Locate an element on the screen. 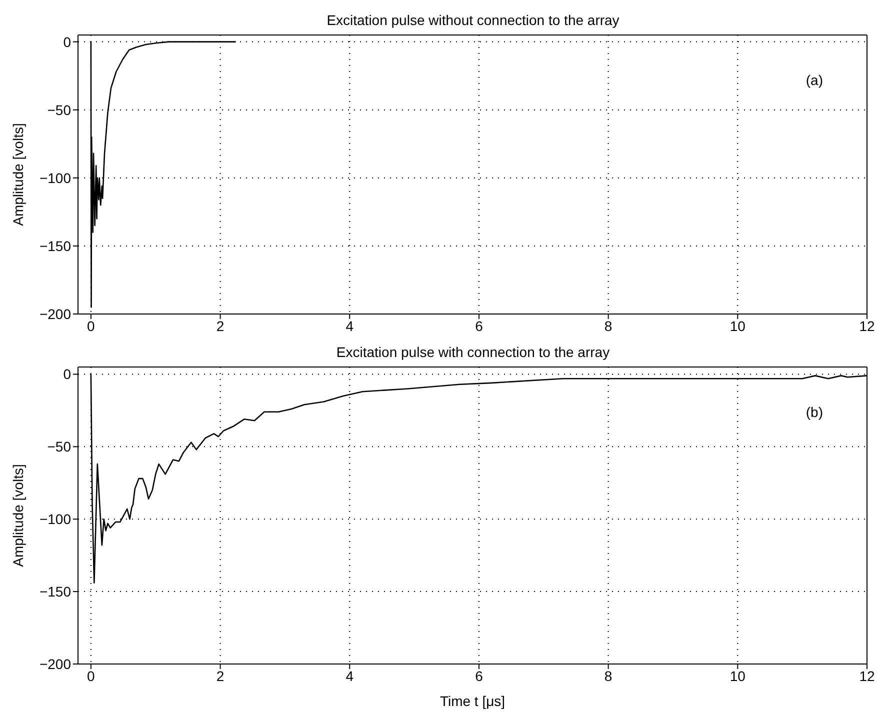 The width and height of the screenshot is (886, 726). annotation: (a) is located at coordinates (814, 80).